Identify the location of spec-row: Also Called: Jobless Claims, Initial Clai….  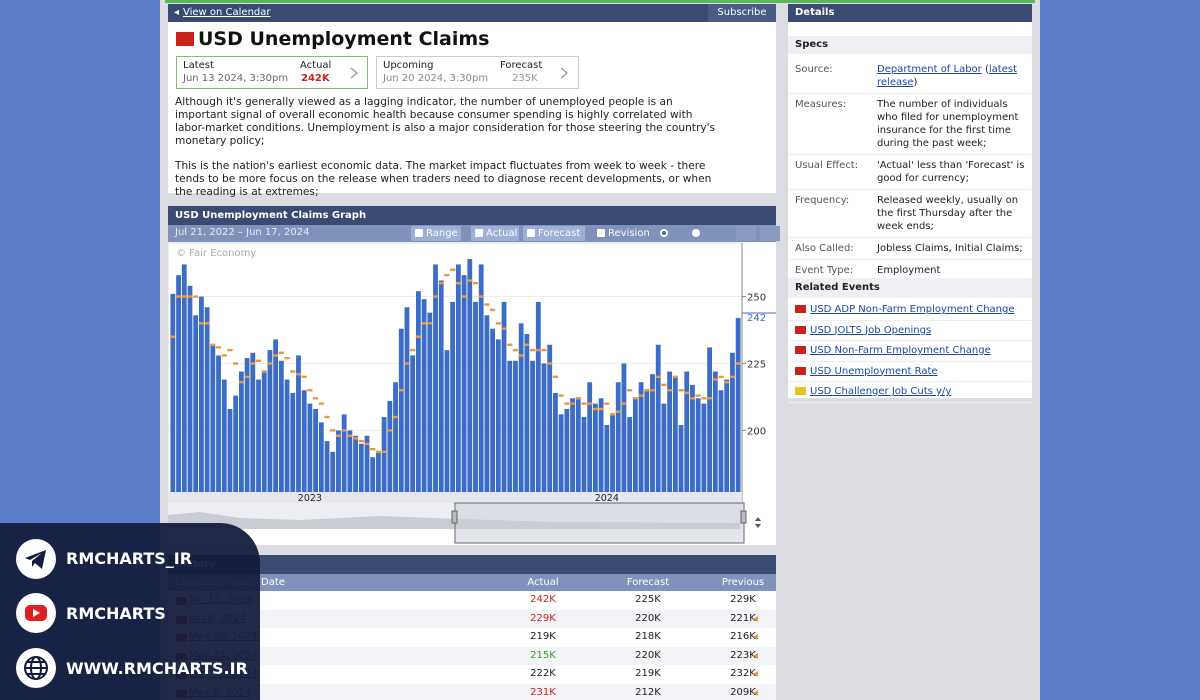
(910, 249).